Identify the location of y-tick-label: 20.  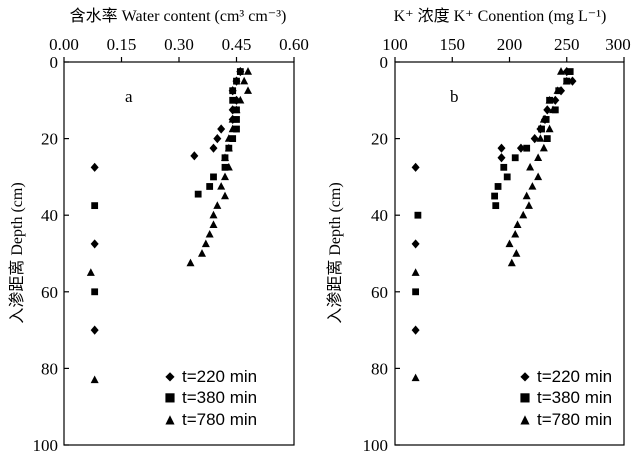
(379, 139).